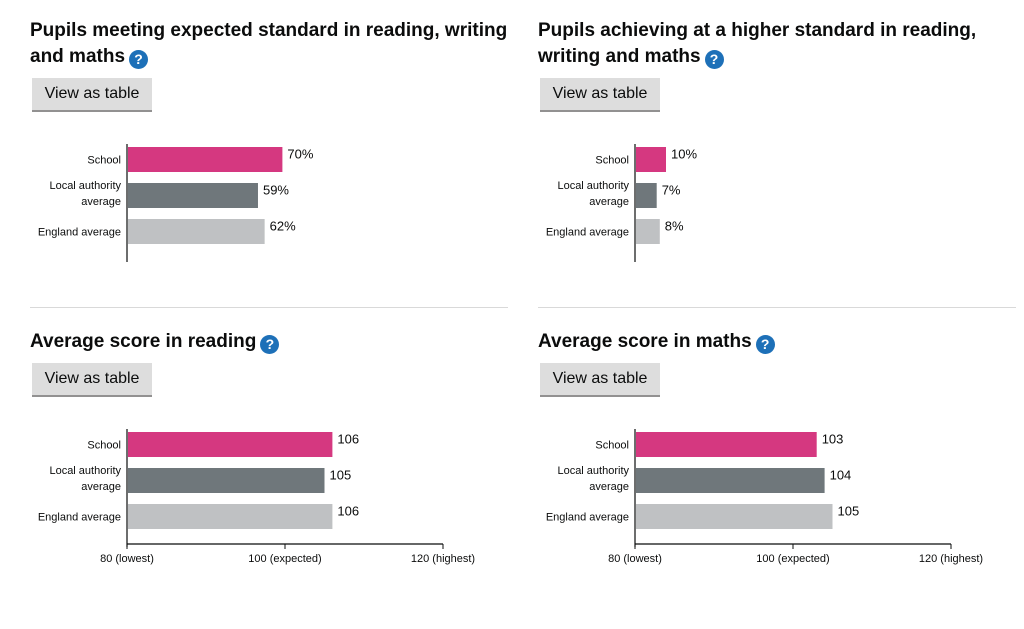  Describe the element at coordinates (671, 190) in the screenshot. I see `data-label: 7%` at that location.